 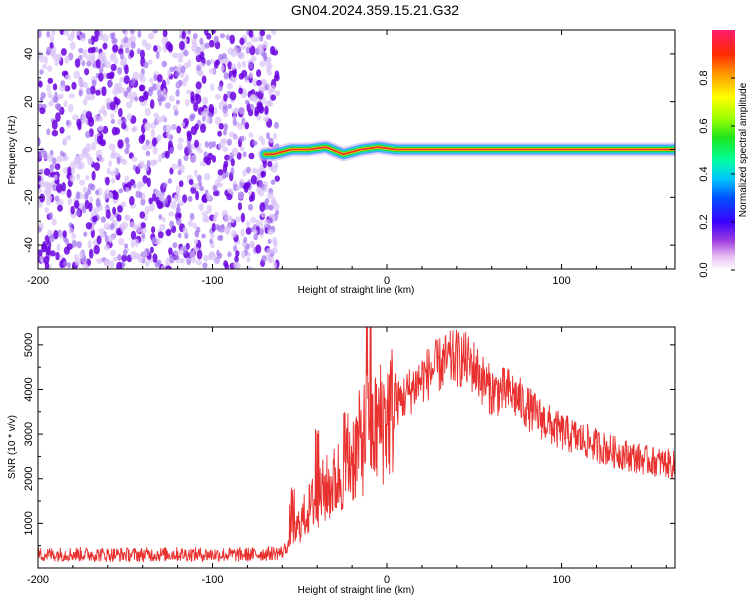 What do you see at coordinates (704, 269) in the screenshot?
I see `colorbar-tick-label: 0.0` at bounding box center [704, 269].